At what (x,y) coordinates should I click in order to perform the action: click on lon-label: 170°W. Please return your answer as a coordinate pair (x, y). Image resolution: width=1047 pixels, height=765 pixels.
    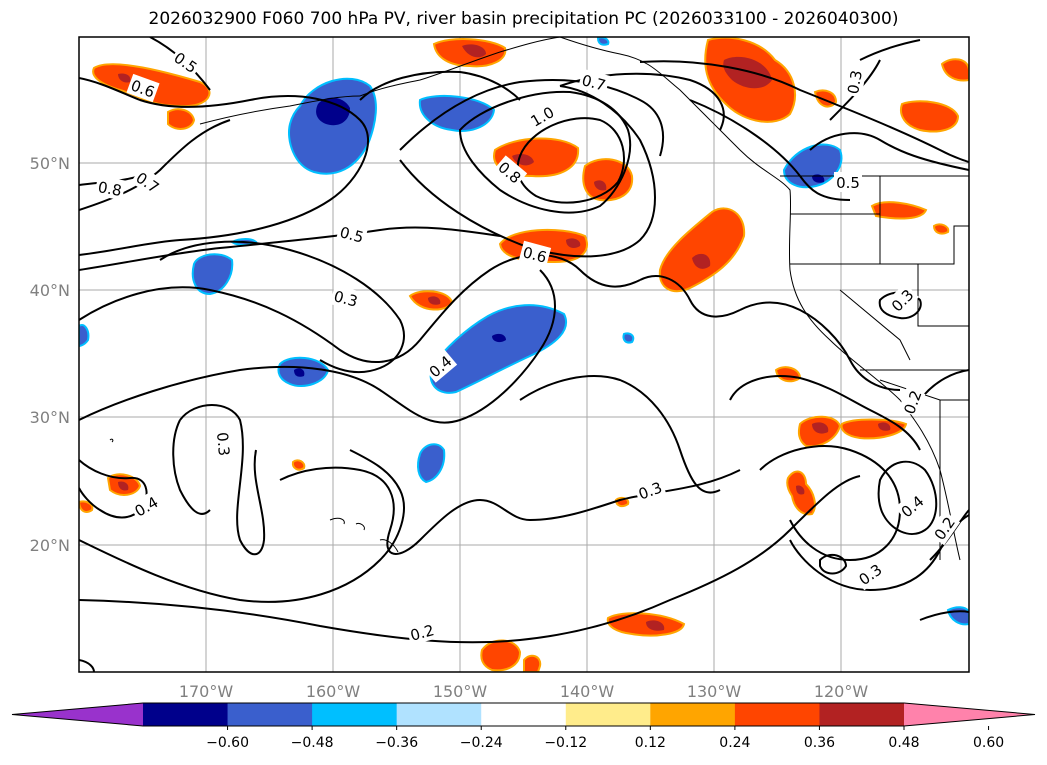
    Looking at the image, I should click on (206, 691).